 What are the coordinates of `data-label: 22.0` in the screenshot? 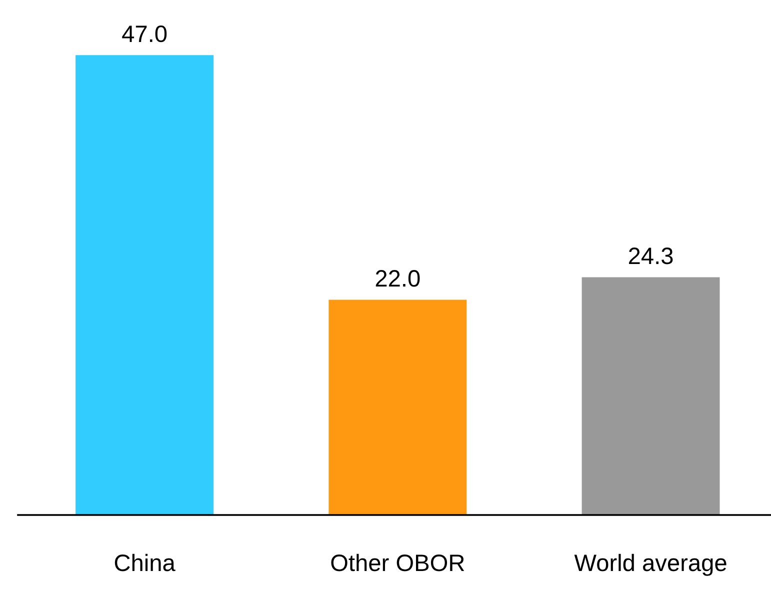 It's located at (398, 278).